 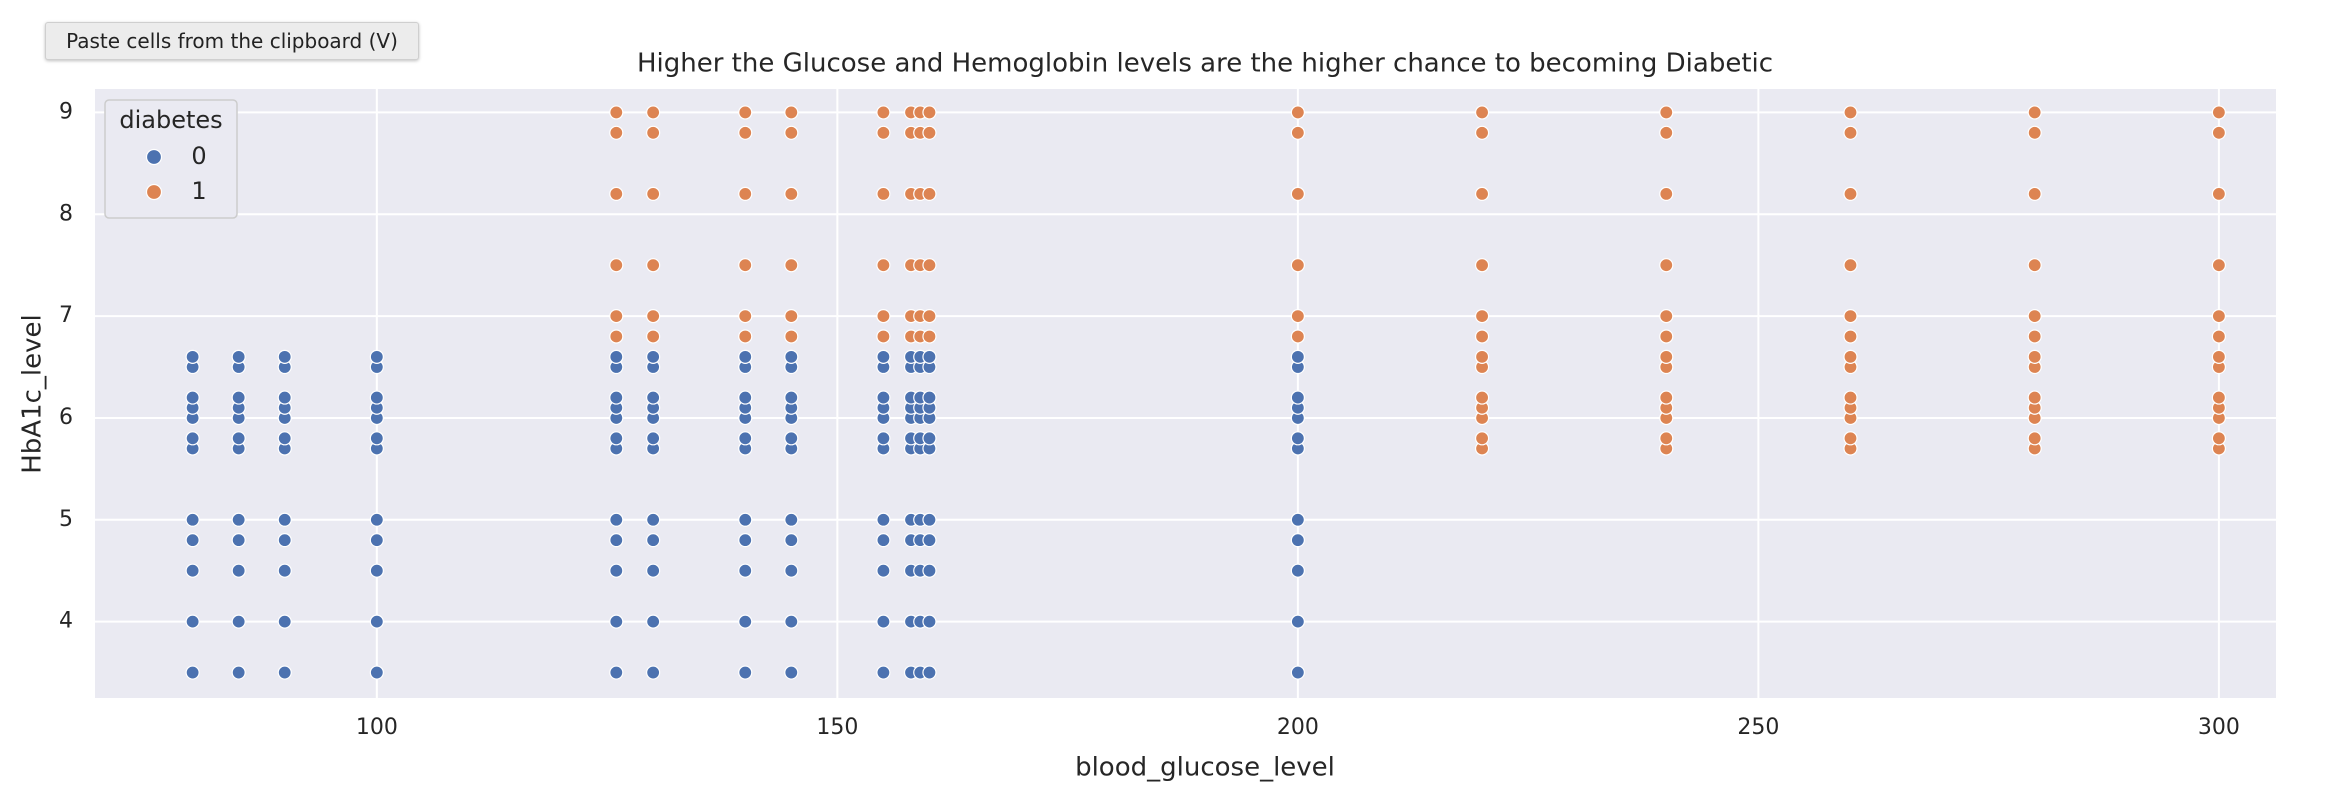 What do you see at coordinates (170, 120) in the screenshot?
I see `legend-title: diabetes` at bounding box center [170, 120].